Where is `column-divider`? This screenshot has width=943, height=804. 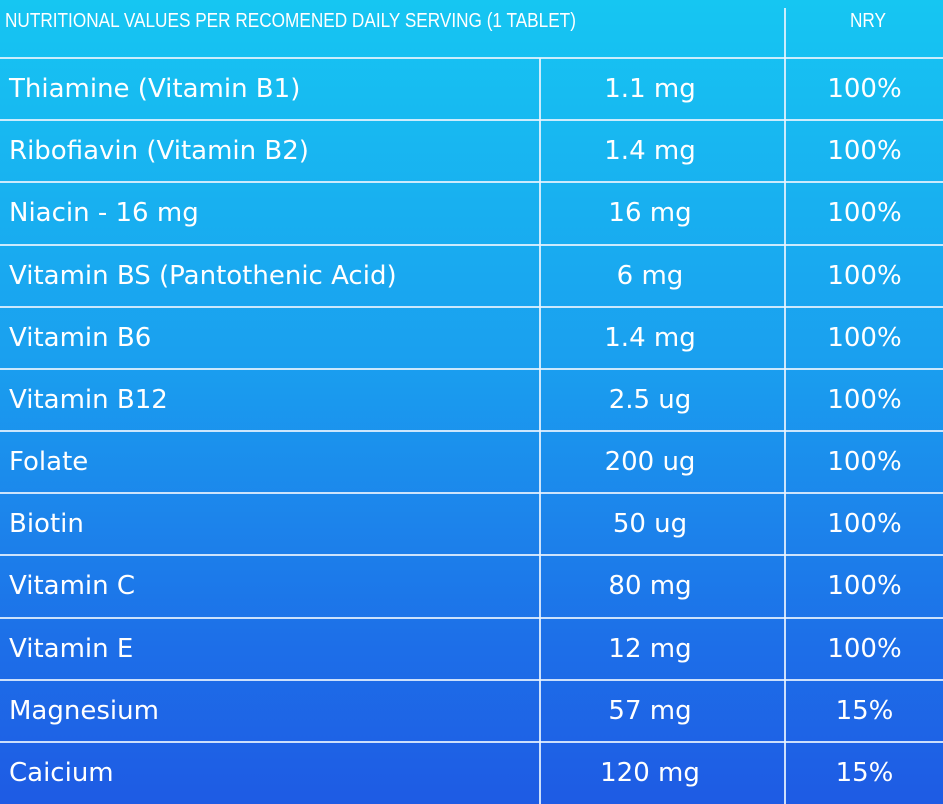 column-divider is located at coordinates (785, 406).